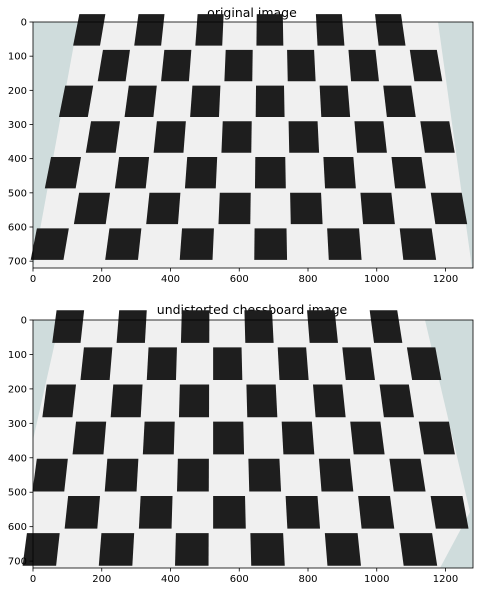 This screenshot has width=483, height=594. I want to click on x-tick-label: 600, so click(239, 279).